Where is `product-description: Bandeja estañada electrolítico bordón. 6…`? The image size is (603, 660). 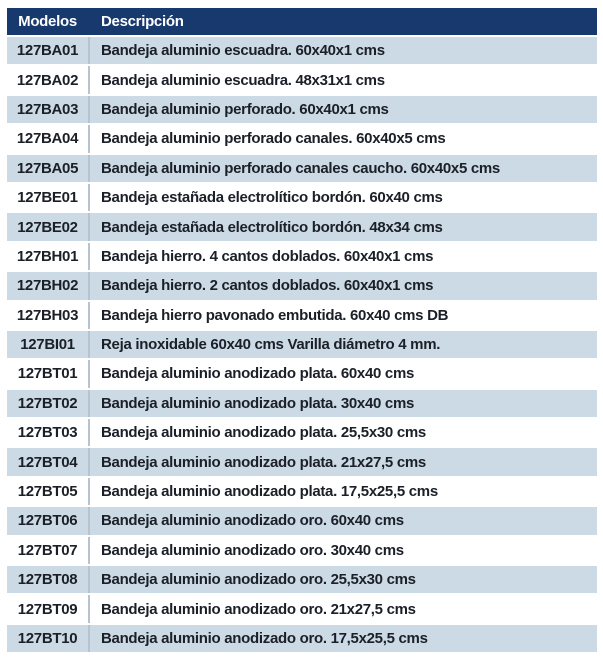
product-description: Bandeja estañada electrolítico bordón. 6… is located at coordinates (343, 197).